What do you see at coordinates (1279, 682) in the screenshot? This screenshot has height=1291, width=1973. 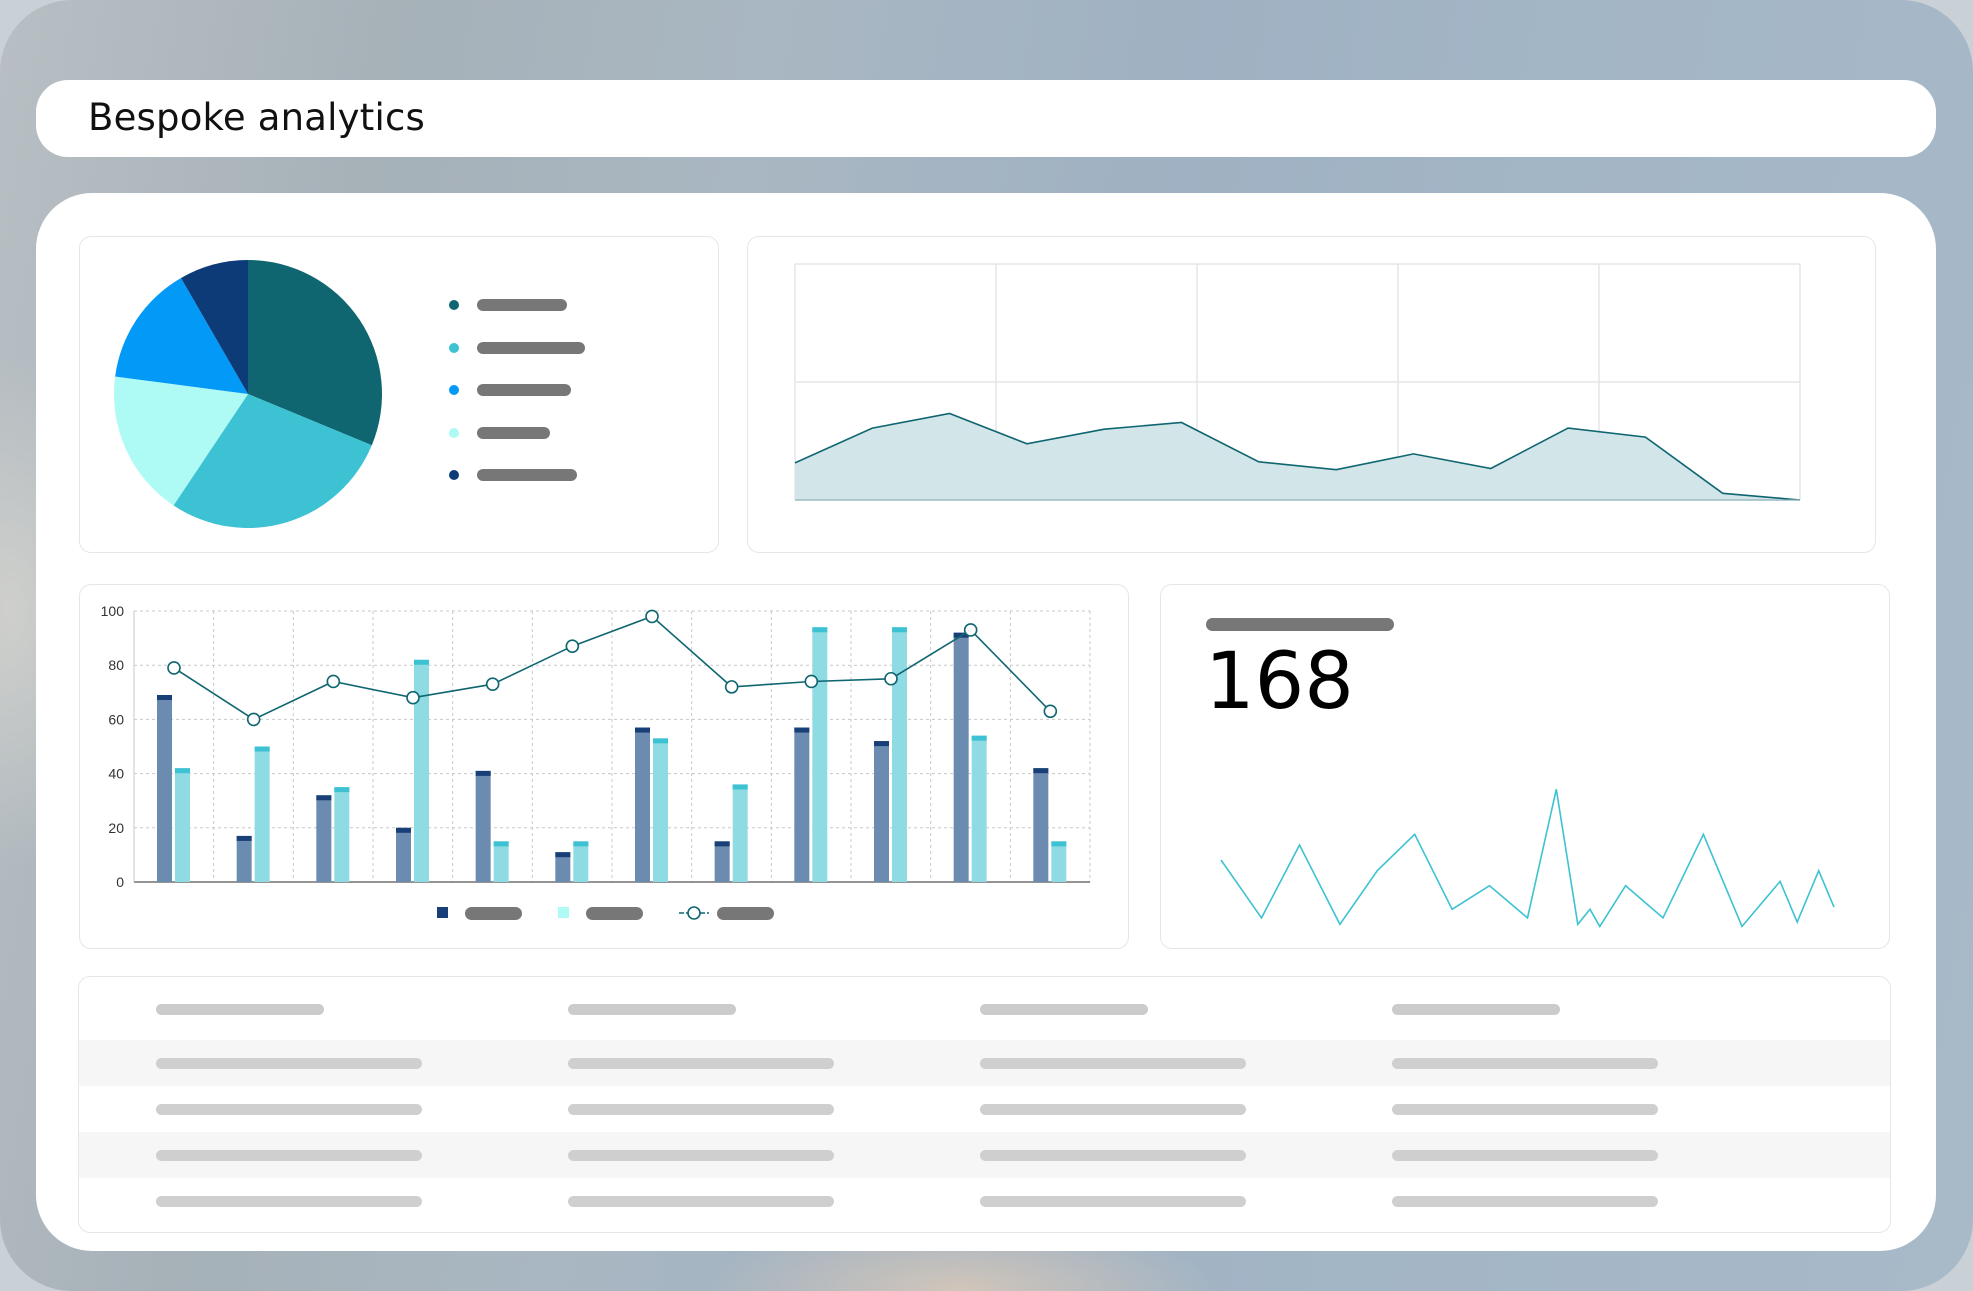 I see `kpi-value: 168` at bounding box center [1279, 682].